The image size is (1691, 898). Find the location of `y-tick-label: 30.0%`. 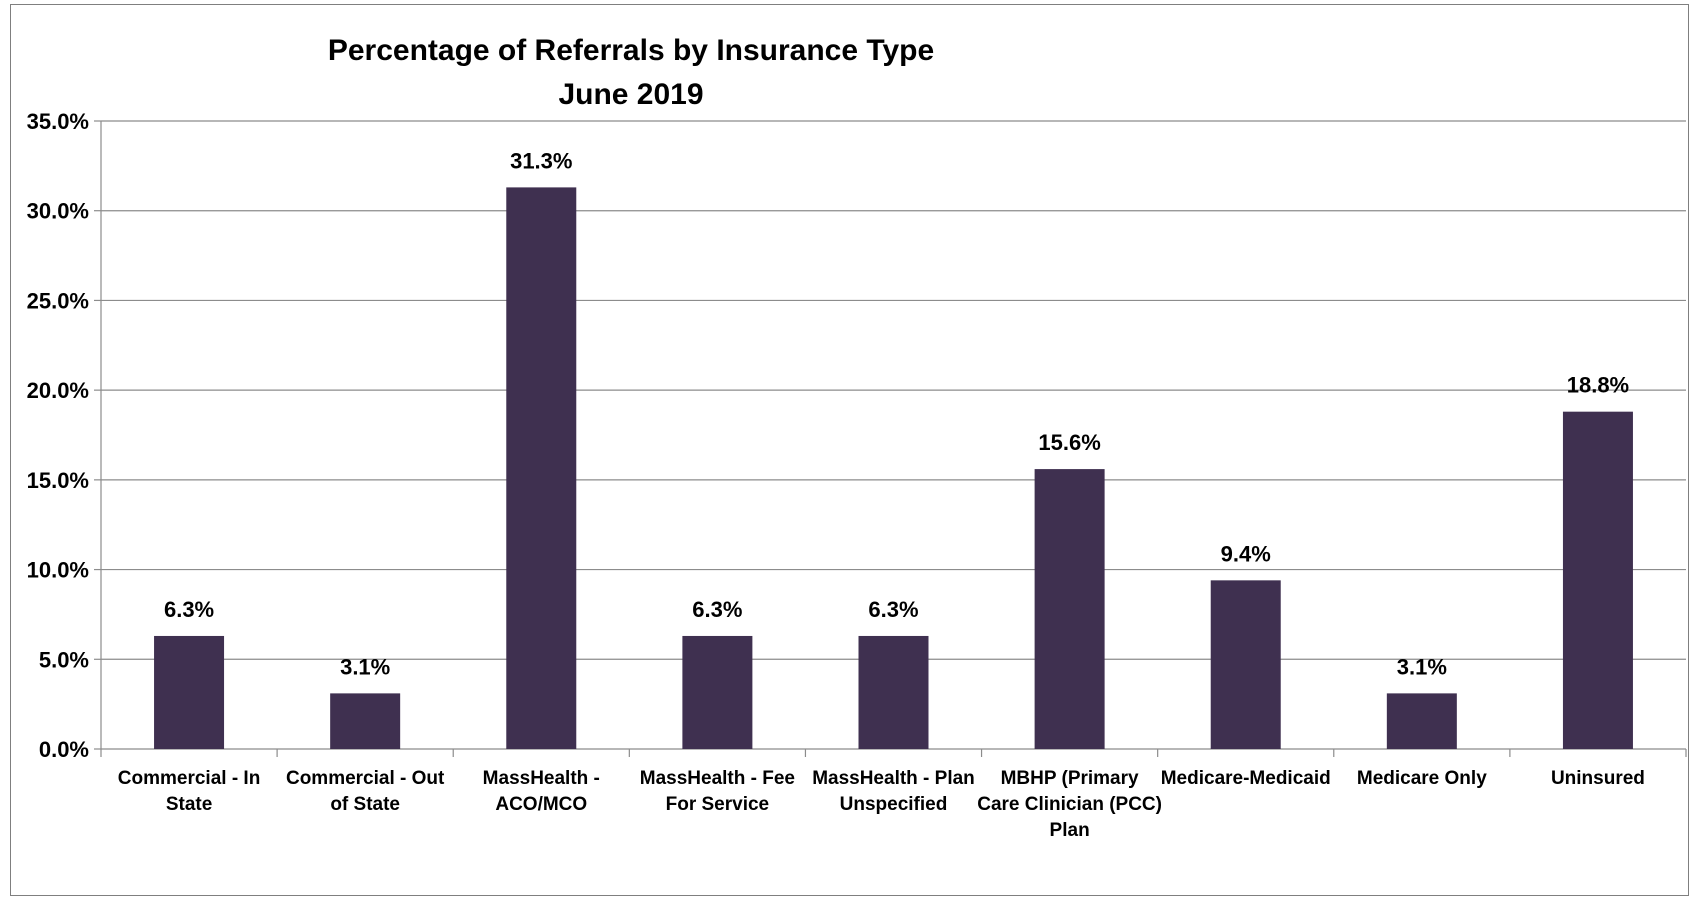

y-tick-label: 30.0% is located at coordinates (58, 211).